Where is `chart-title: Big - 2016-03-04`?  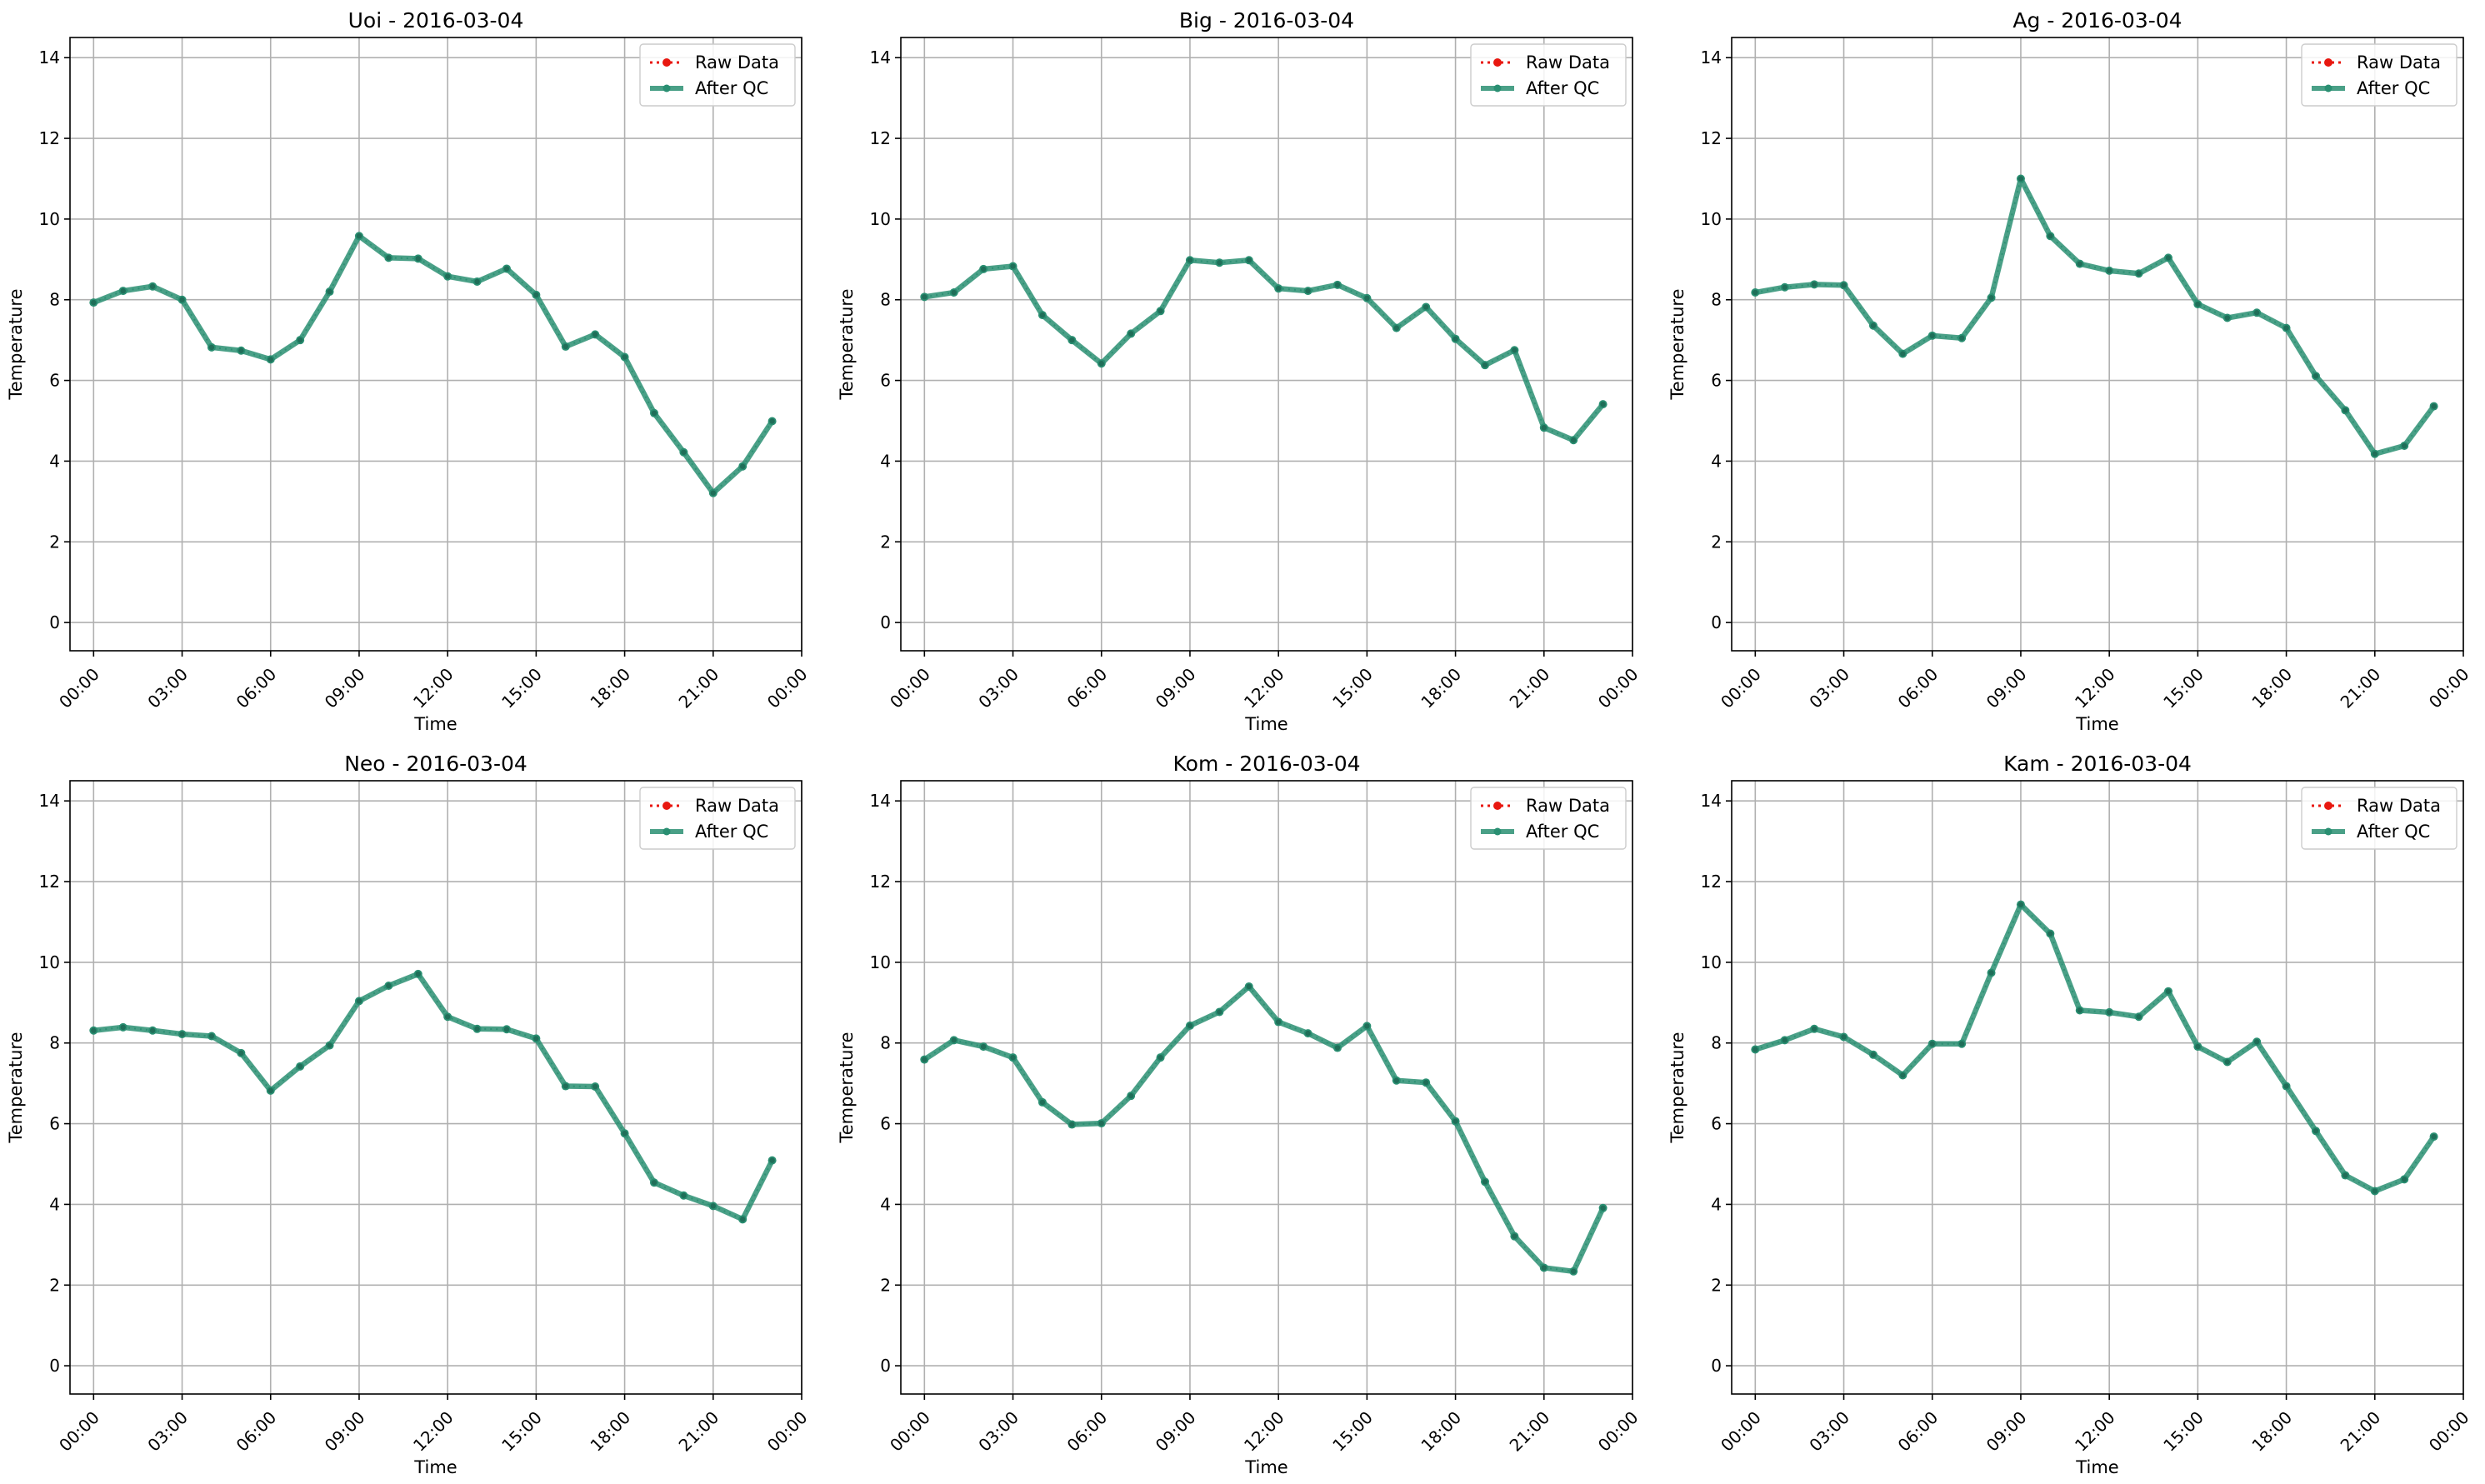 chart-title: Big - 2016-03-04 is located at coordinates (1266, 20).